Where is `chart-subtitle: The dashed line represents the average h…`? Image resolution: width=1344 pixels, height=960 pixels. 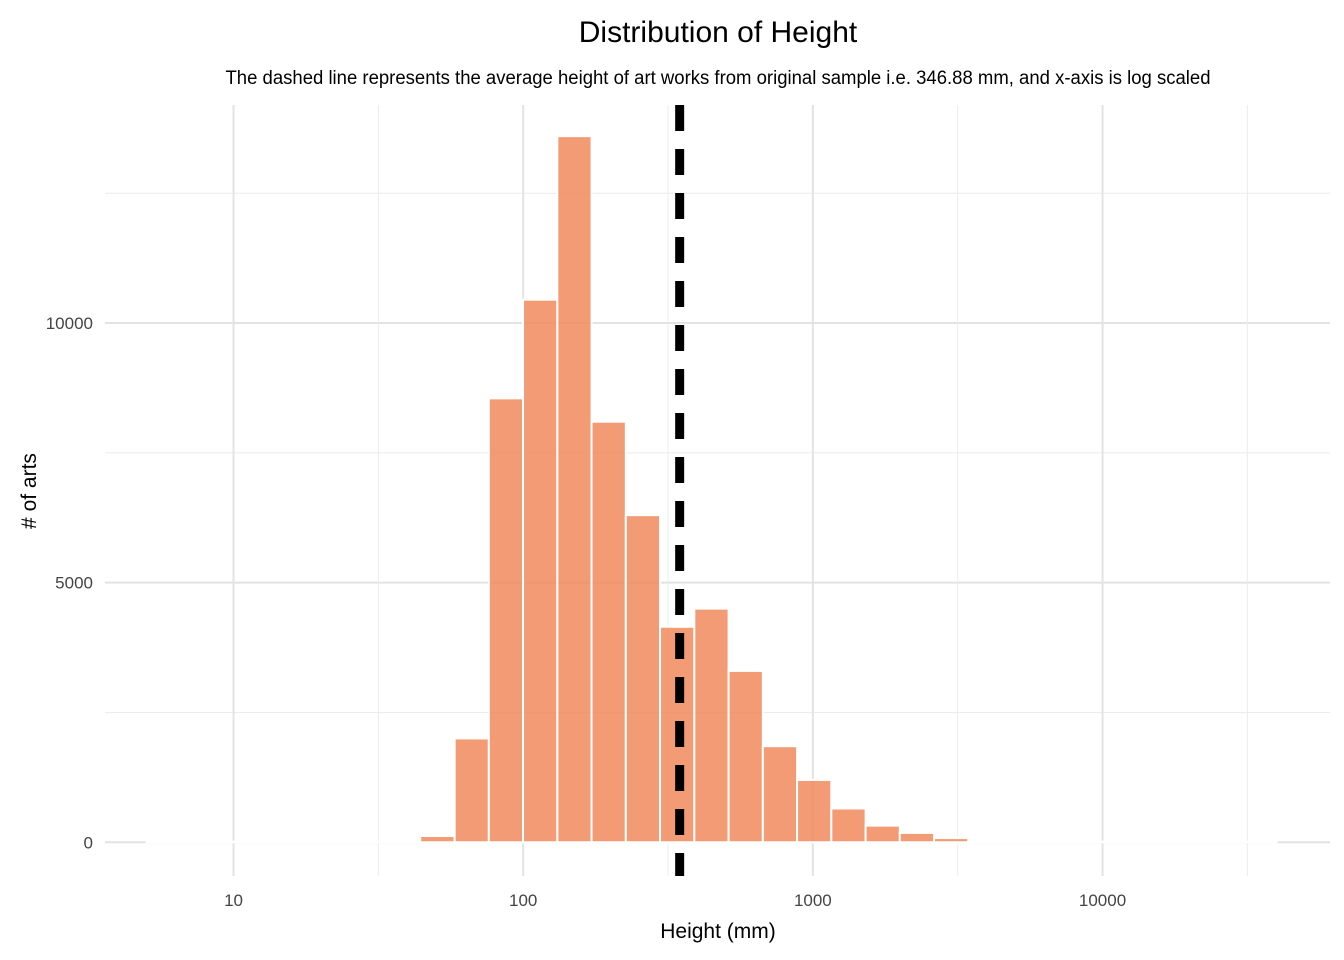
chart-subtitle: The dashed line represents the average h… is located at coordinates (718, 78).